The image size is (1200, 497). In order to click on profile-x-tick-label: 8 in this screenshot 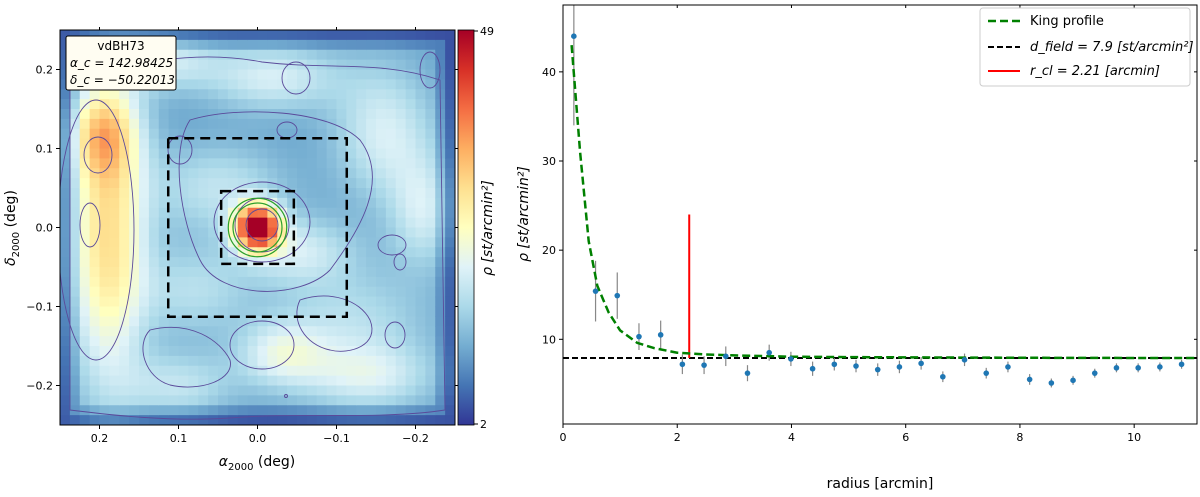, I will do `click(1019, 437)`.